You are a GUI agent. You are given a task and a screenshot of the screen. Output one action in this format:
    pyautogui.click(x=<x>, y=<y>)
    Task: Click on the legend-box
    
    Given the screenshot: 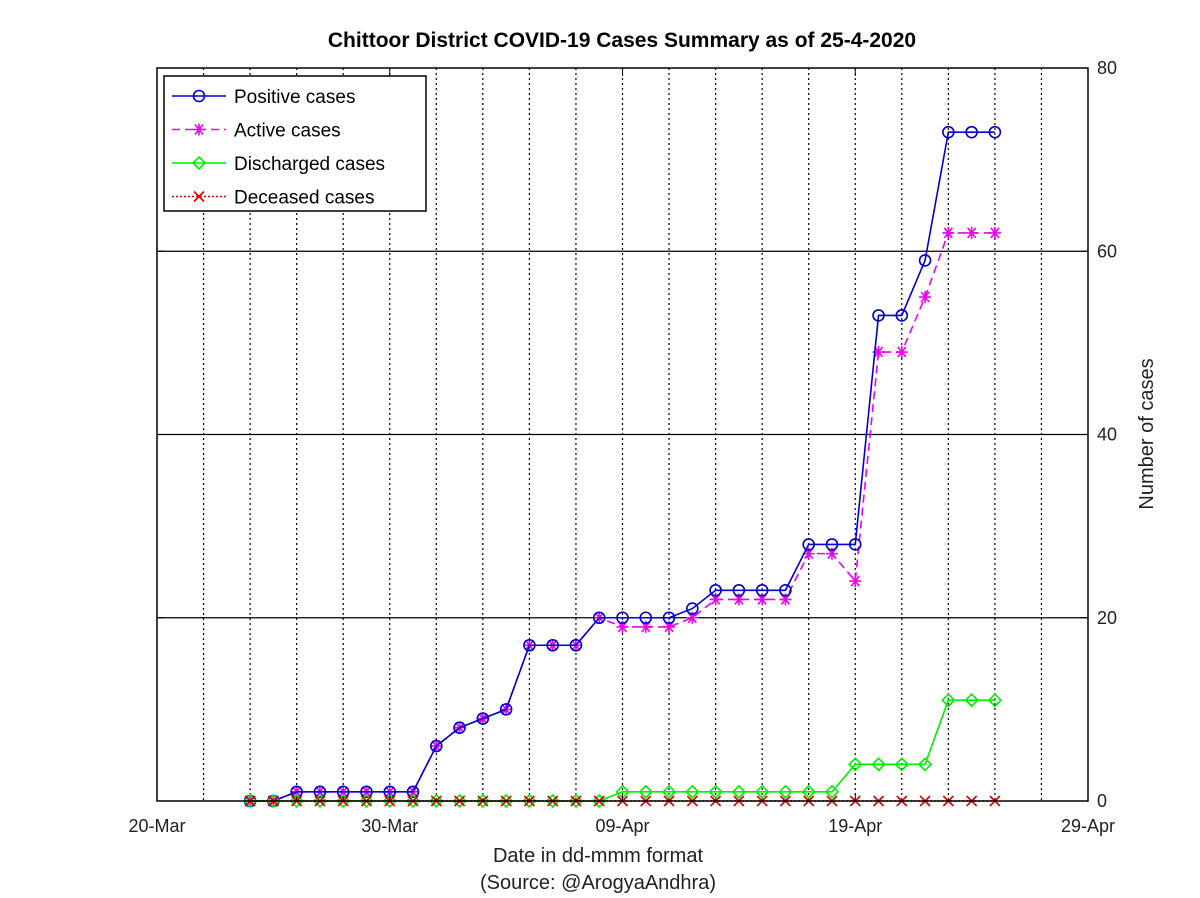 What is the action you would take?
    pyautogui.click(x=295, y=143)
    